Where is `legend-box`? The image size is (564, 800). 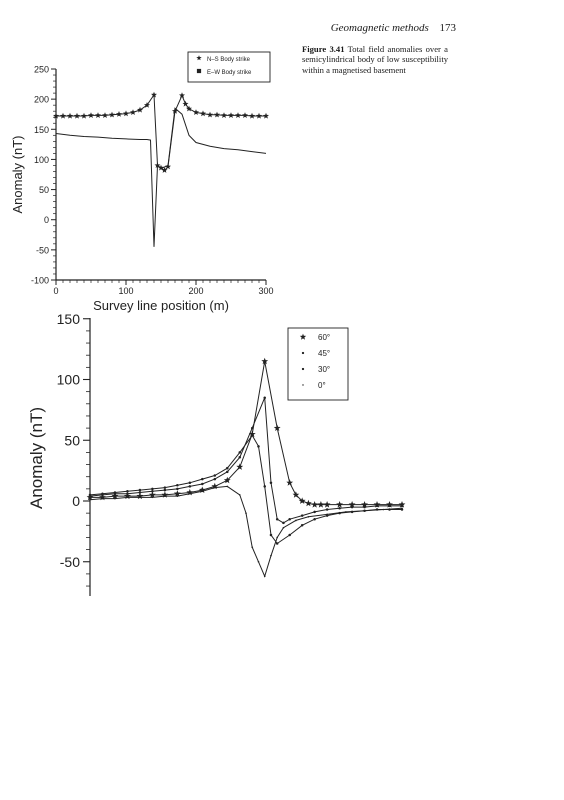
legend-box is located at coordinates (318, 364).